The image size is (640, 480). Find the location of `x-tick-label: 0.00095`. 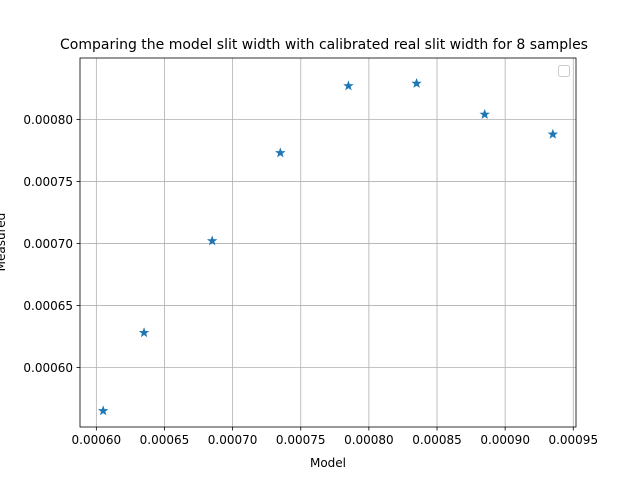

x-tick-label: 0.00095 is located at coordinates (573, 440).